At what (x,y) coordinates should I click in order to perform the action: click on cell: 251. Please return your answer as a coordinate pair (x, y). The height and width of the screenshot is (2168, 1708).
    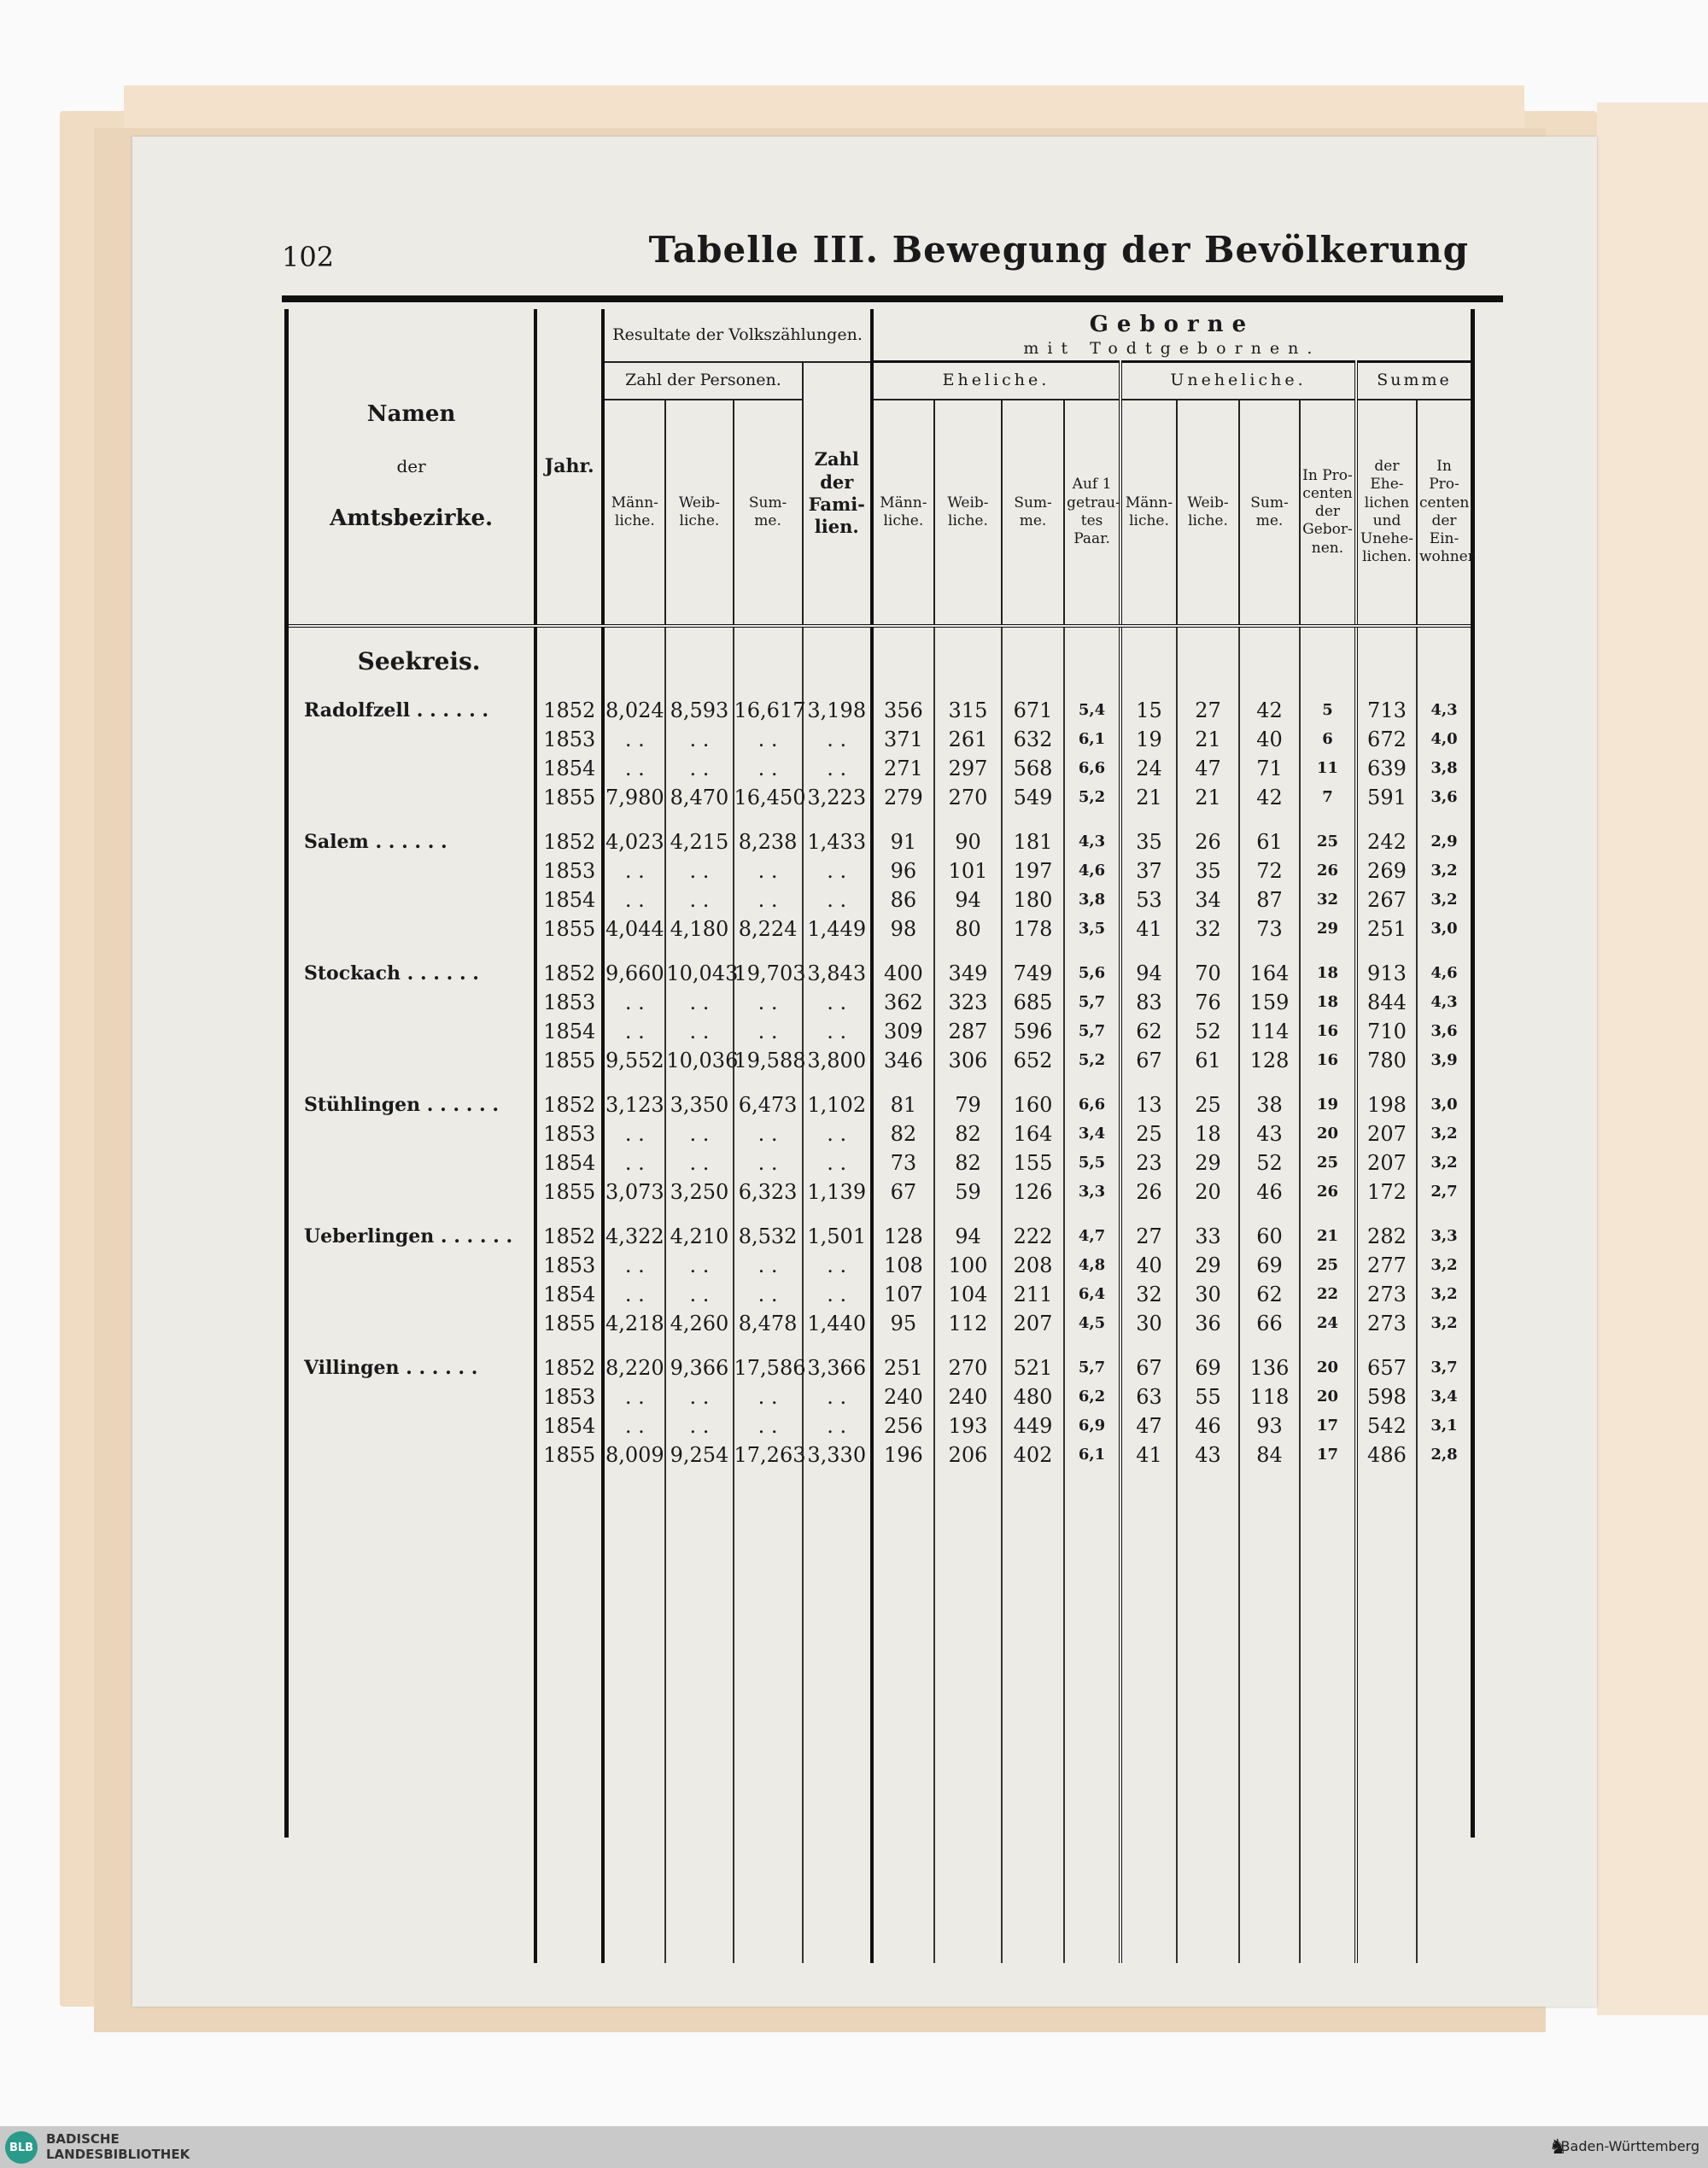
    Looking at the image, I should click on (1385, 929).